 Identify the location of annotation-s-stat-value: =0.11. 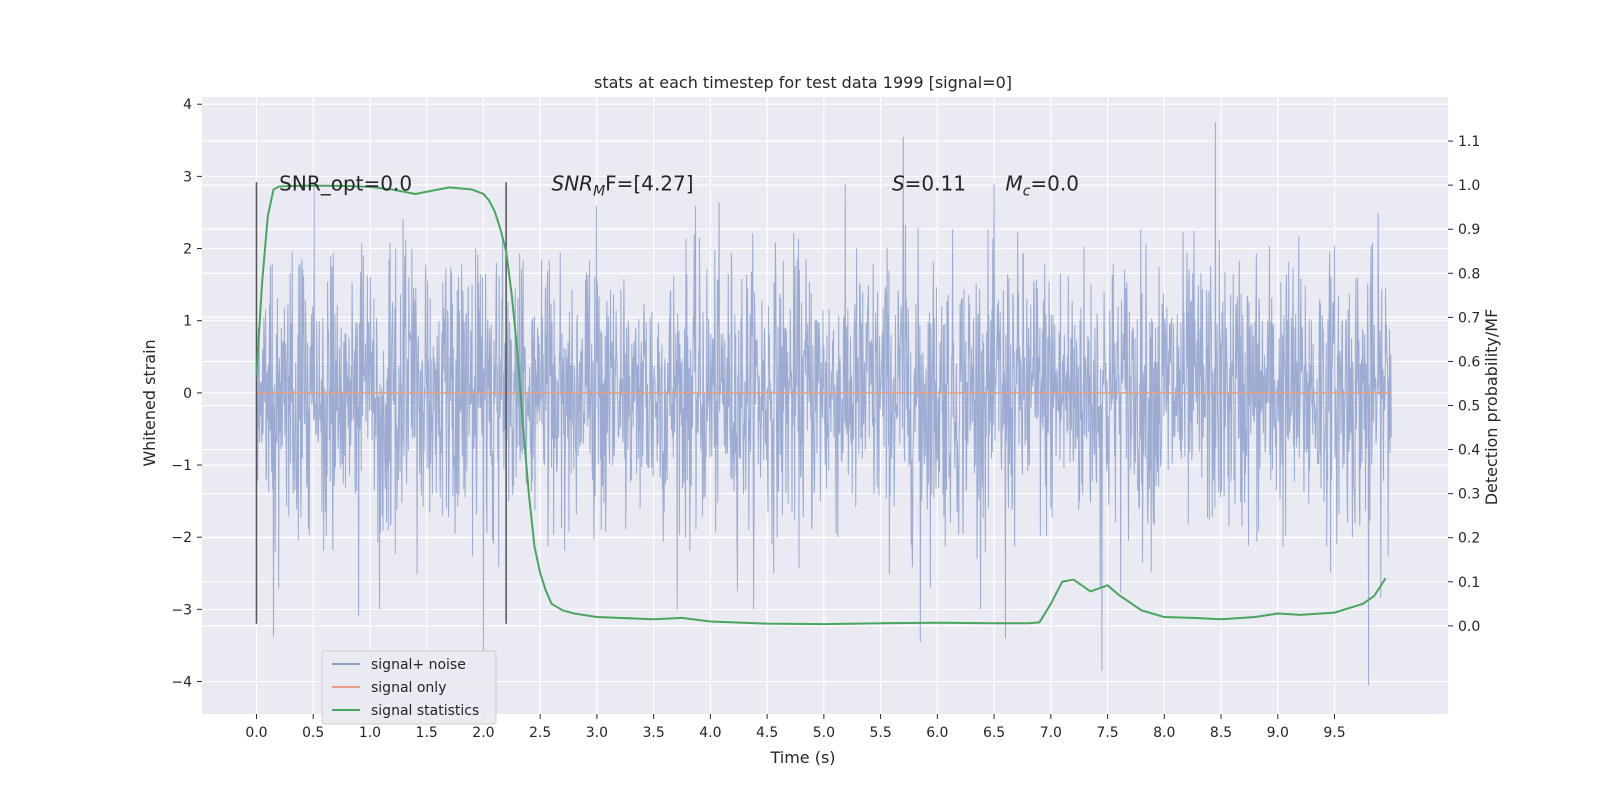
(935, 184).